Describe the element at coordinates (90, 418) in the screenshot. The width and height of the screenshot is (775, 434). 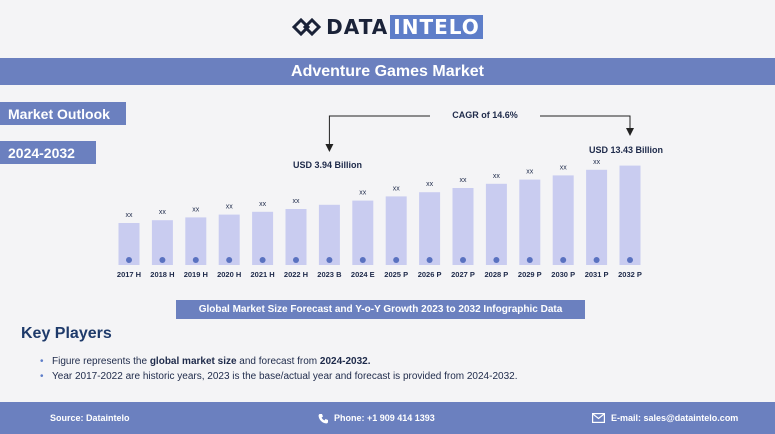
I see `footer-source: Source: Dataintelo` at that location.